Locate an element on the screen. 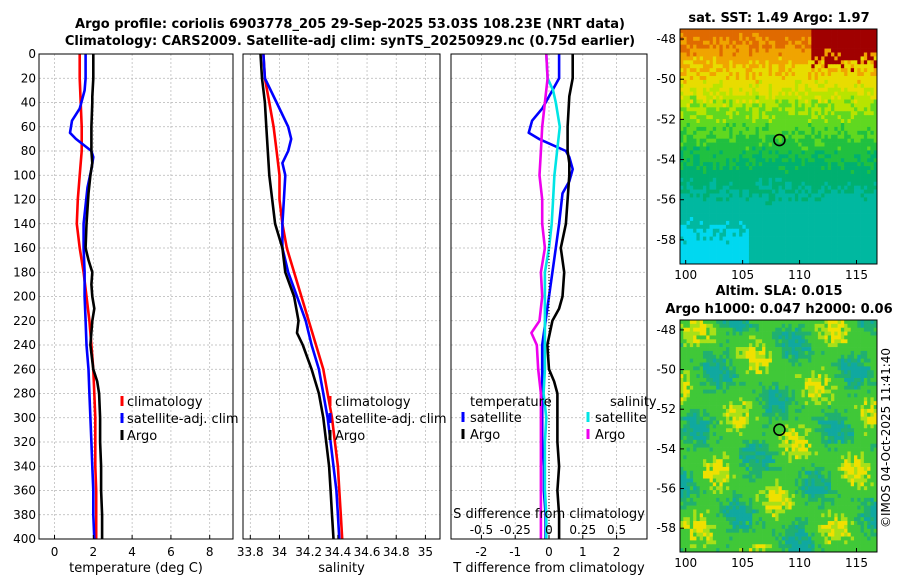  depth-tick-label: 60 is located at coordinates (28, 127).